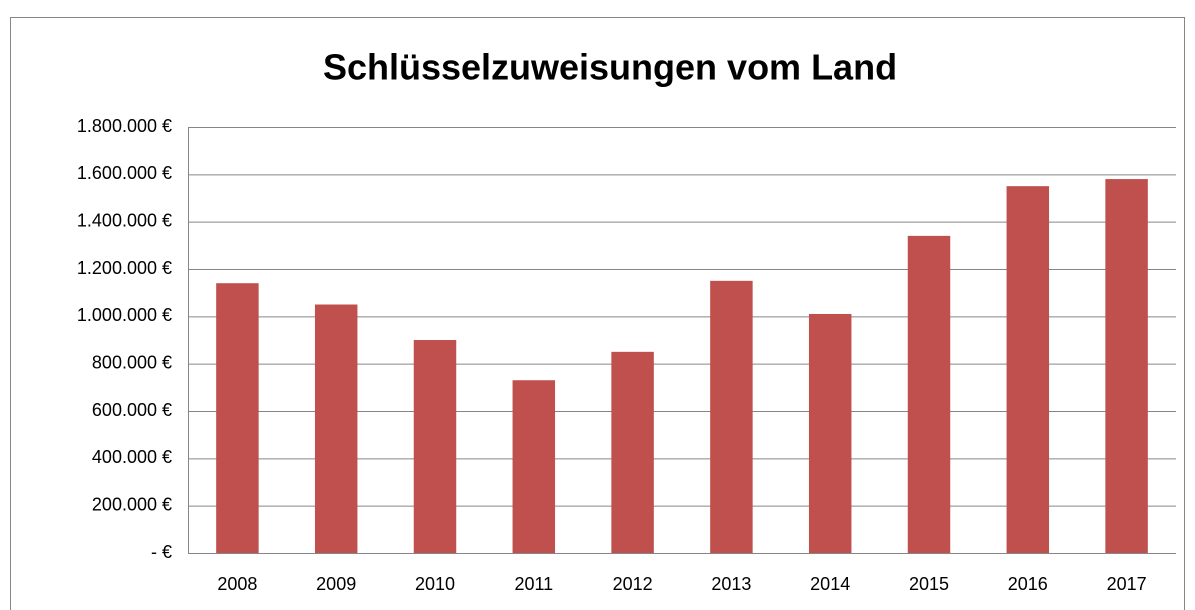 The height and width of the screenshot is (610, 1195). Describe the element at coordinates (132, 410) in the screenshot. I see `y-tick-label: 600.000 €` at that location.